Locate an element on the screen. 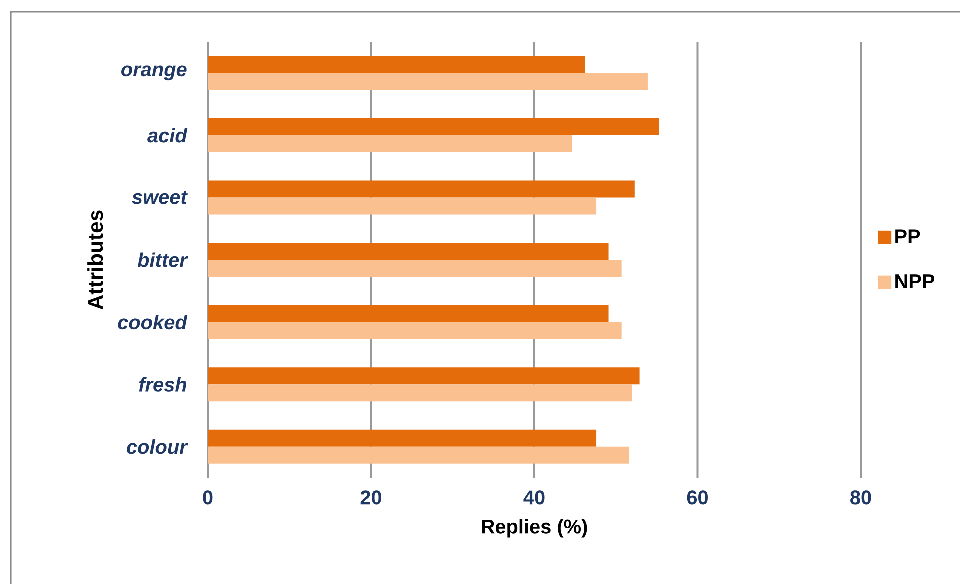  y-tick-label: acid is located at coordinates (168, 135).